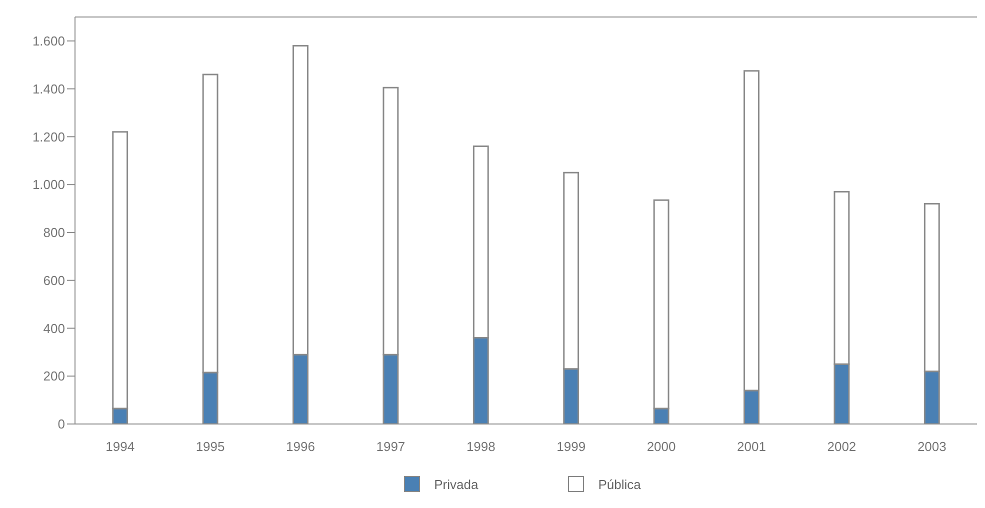  What do you see at coordinates (54, 232) in the screenshot?
I see `y-tick-label: 800` at bounding box center [54, 232].